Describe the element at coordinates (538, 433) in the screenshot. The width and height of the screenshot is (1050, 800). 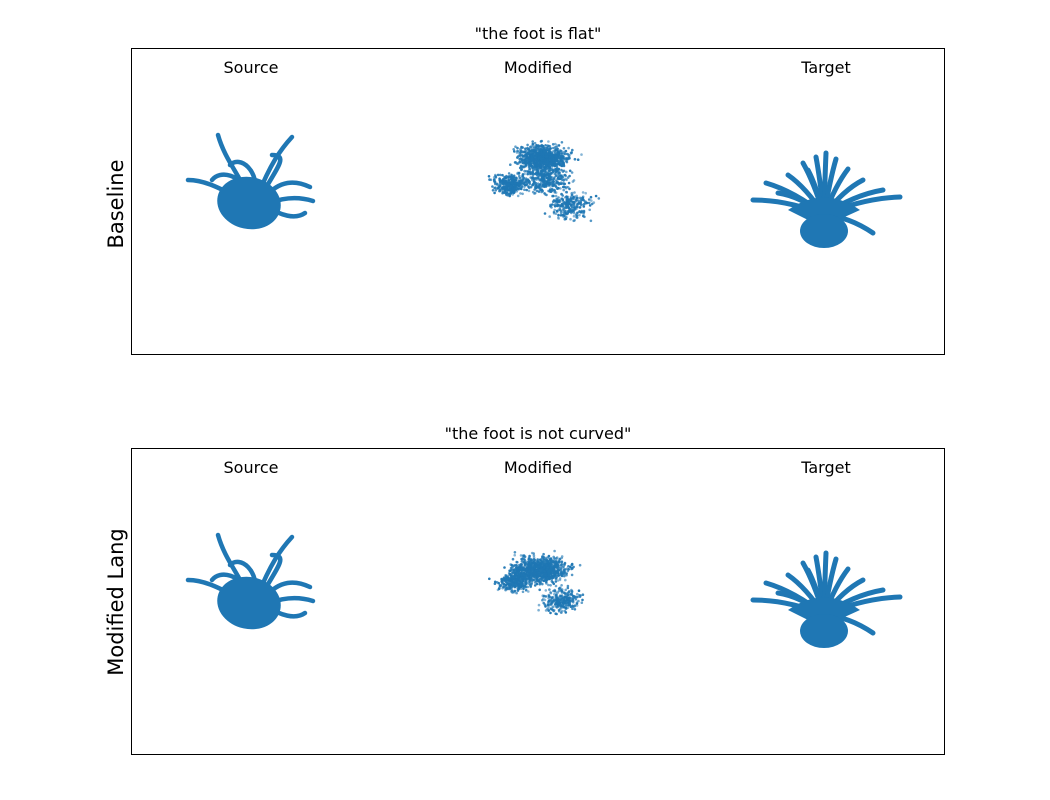
I see `panel-title-2: "the foot is not curved"` at that location.